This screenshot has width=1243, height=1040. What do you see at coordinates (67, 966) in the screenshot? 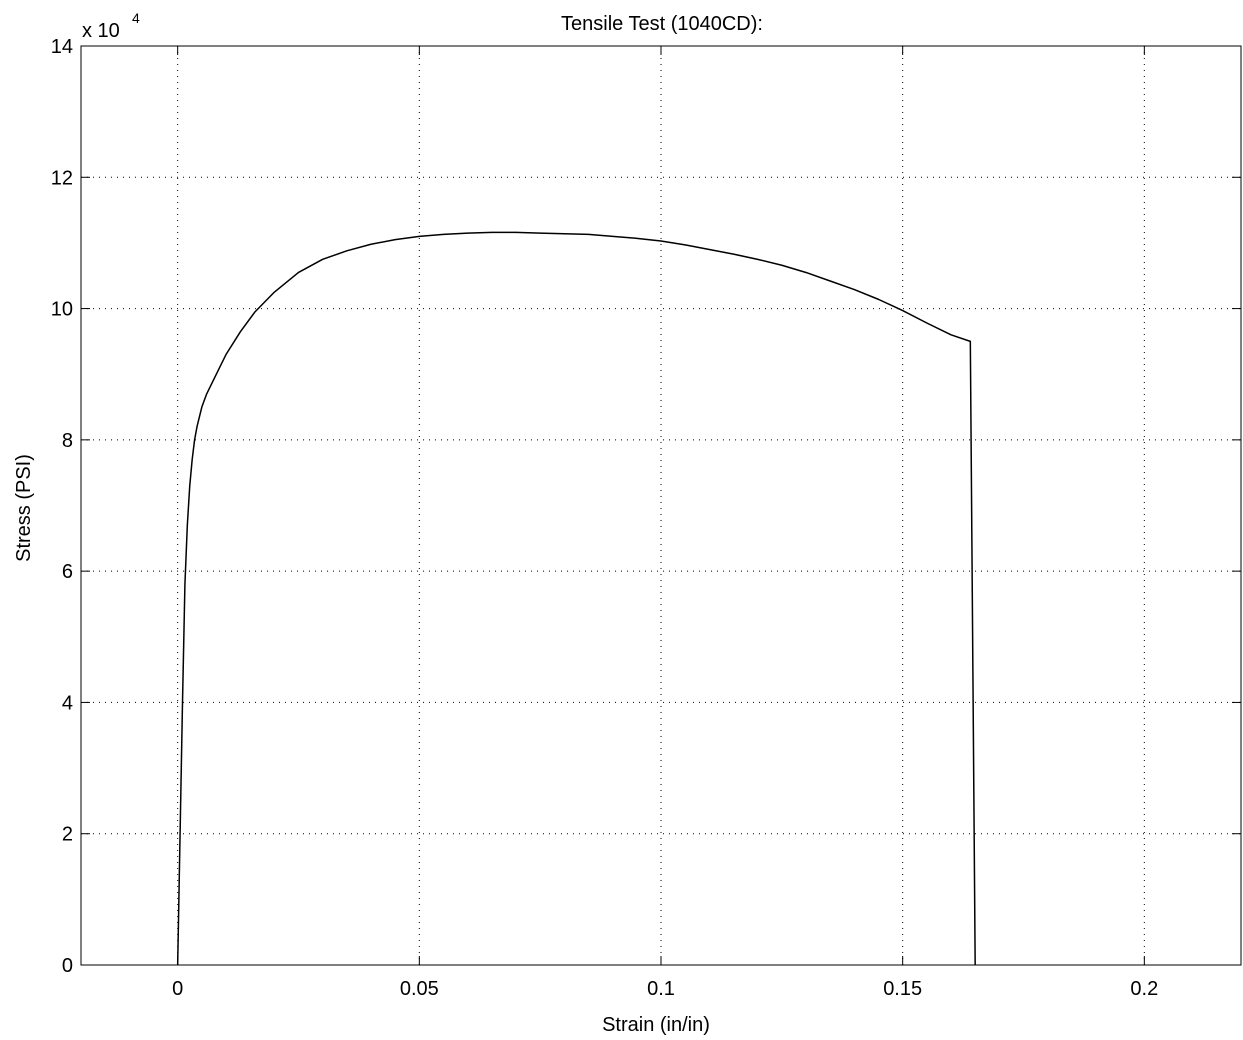
I see `y-tick-label: 0` at bounding box center [67, 966].